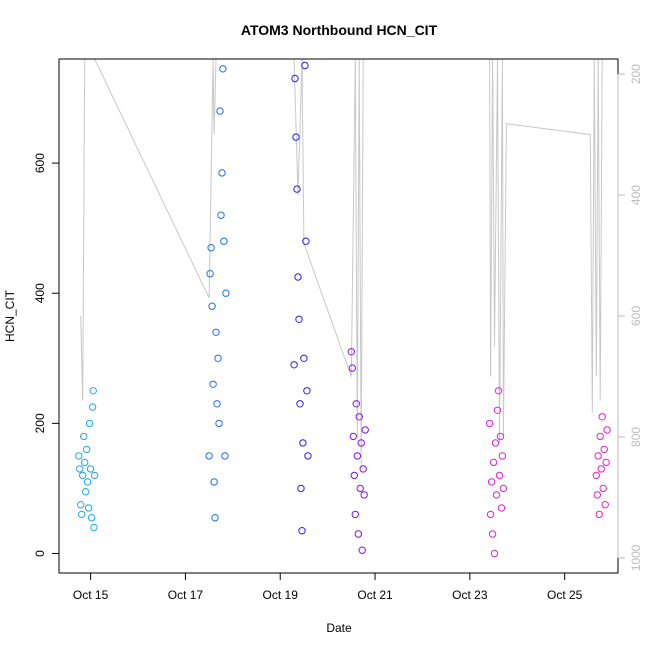 The height and width of the screenshot is (650, 650). What do you see at coordinates (636, 437) in the screenshot?
I see `y2-tick-label: 800` at bounding box center [636, 437].